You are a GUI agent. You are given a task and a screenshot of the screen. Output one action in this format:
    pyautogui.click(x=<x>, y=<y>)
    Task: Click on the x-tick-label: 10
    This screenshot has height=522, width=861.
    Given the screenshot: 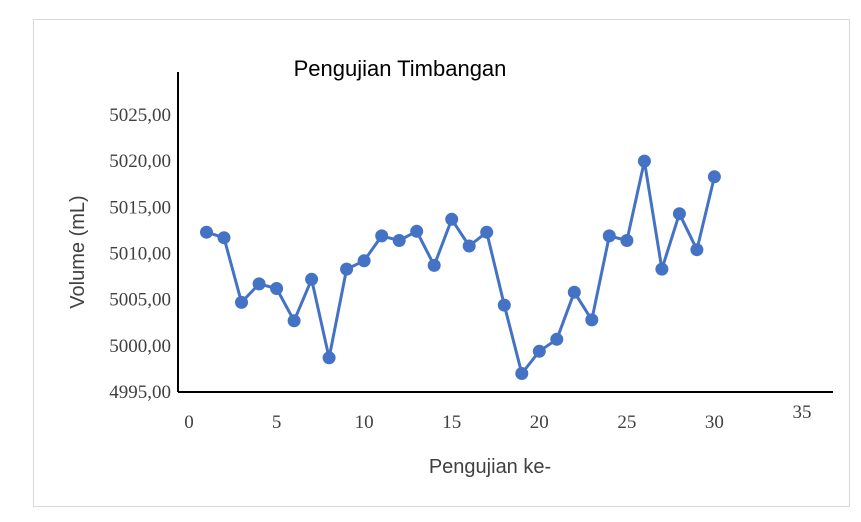 What is the action you would take?
    pyautogui.click(x=364, y=422)
    